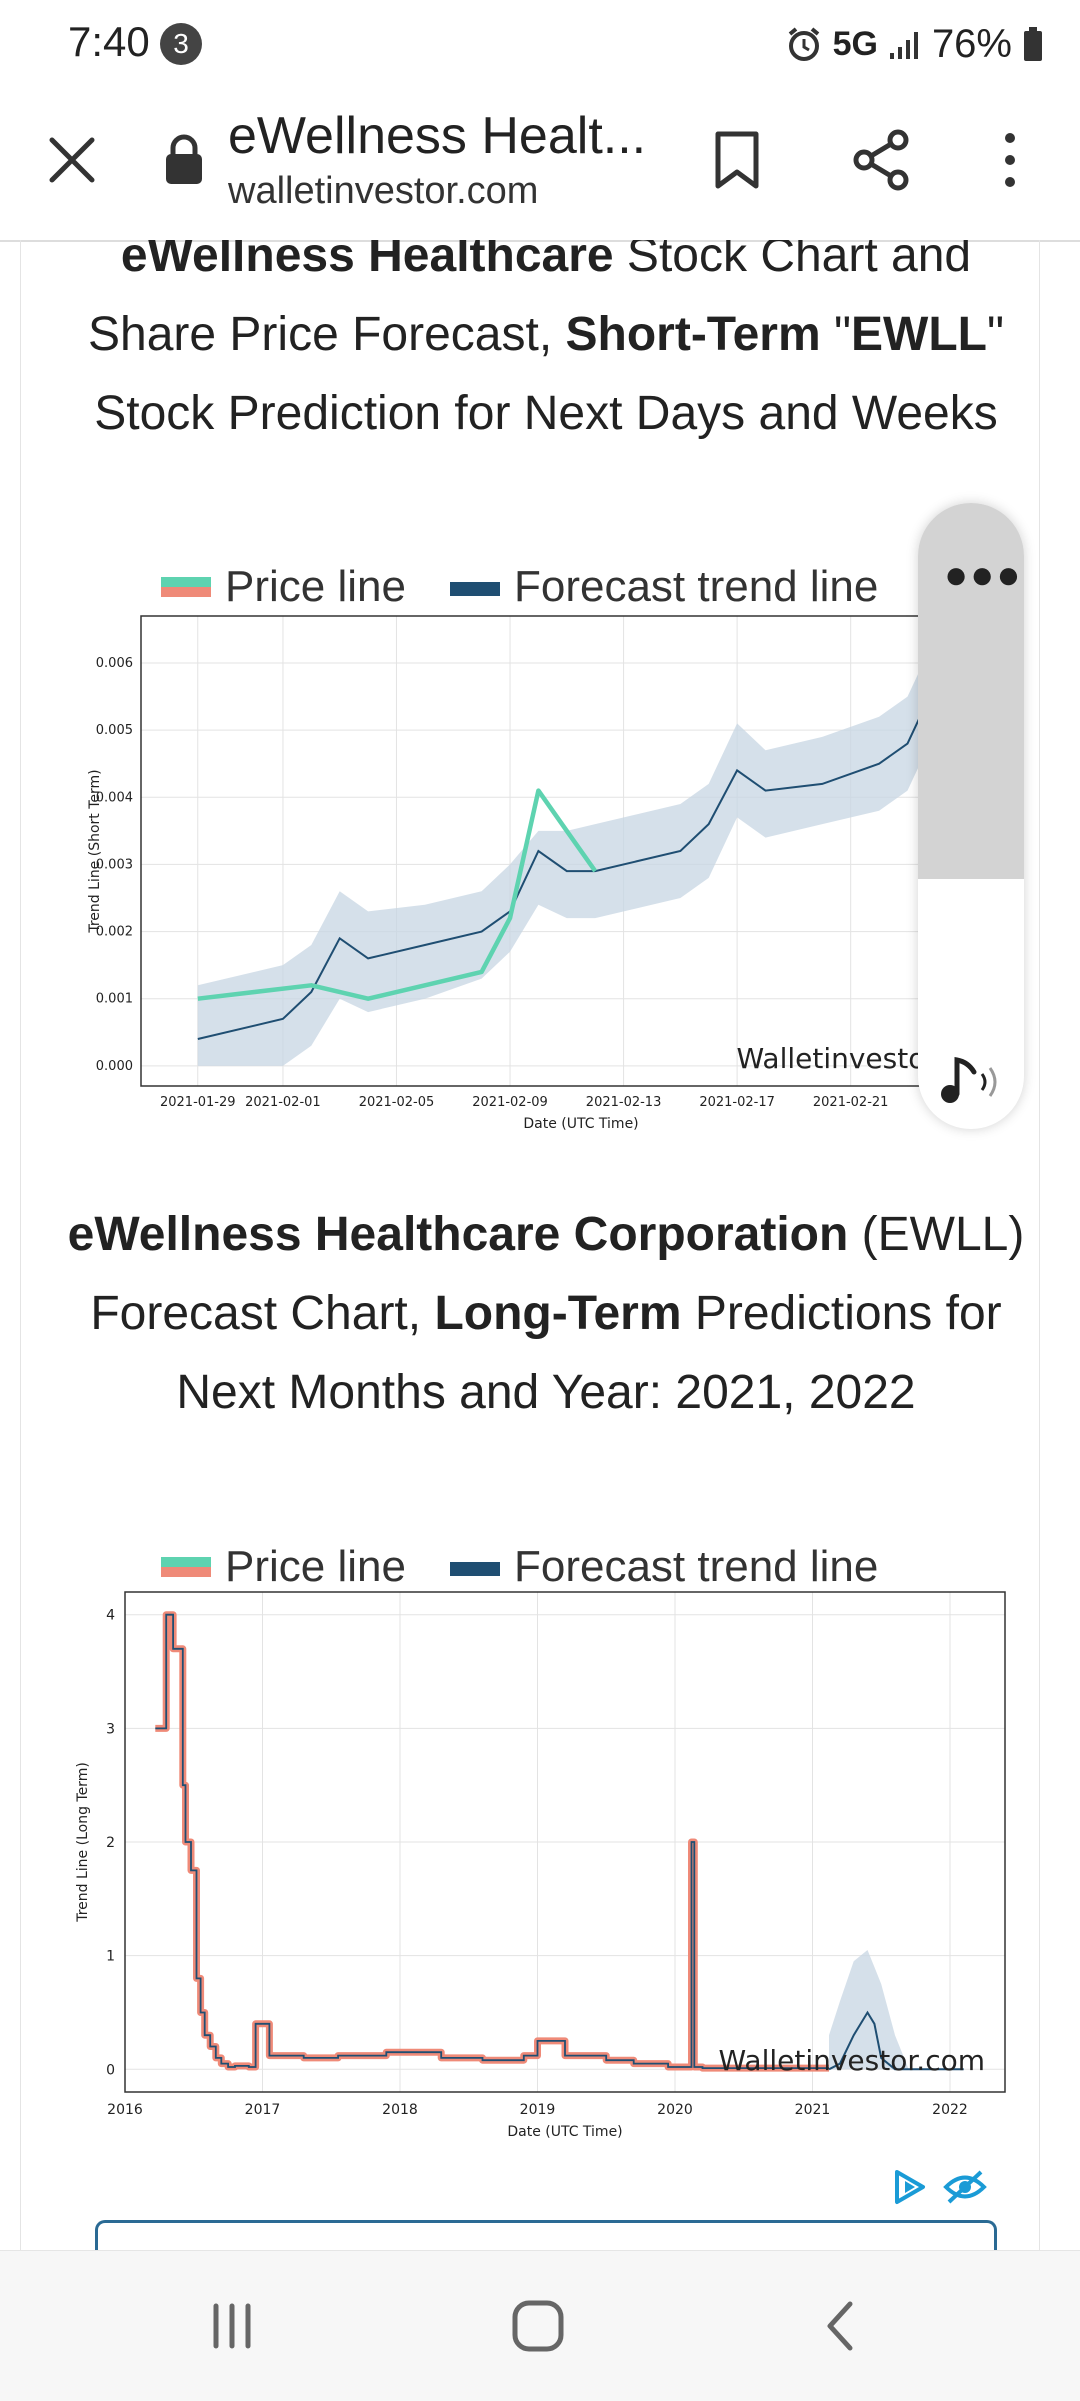  Describe the element at coordinates (540, 44) in the screenshot. I see `status-bar: 7:40 3 5G 76%` at that location.